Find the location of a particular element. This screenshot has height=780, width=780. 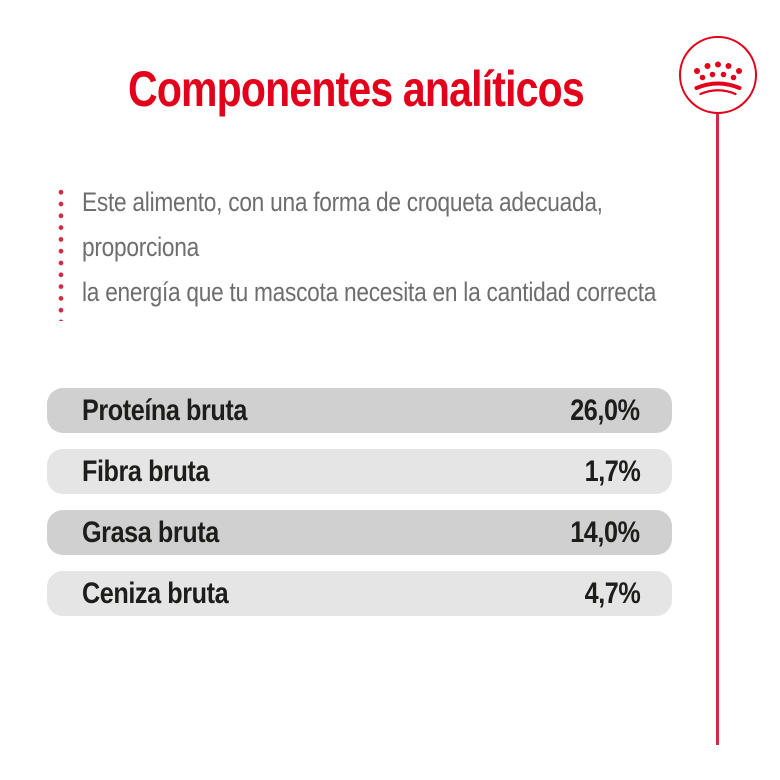

page-title: Componentes analíticos is located at coordinates (356, 89).